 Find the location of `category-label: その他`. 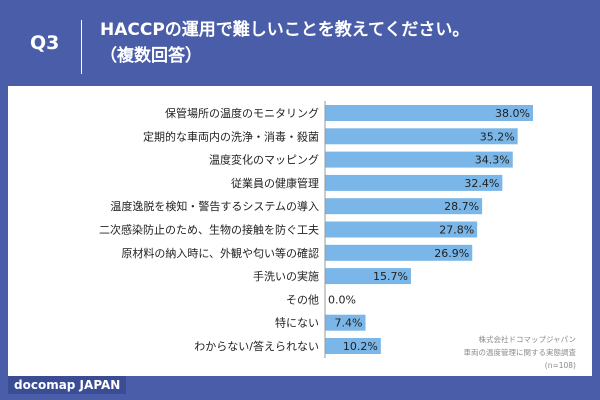

category-label: その他 is located at coordinates (302, 299).